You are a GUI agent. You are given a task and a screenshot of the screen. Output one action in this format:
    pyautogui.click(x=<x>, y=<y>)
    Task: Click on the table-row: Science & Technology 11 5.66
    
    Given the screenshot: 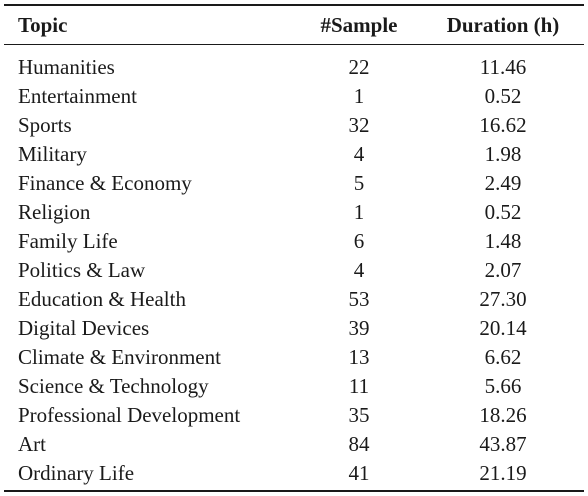 What is the action you would take?
    pyautogui.click(x=294, y=386)
    